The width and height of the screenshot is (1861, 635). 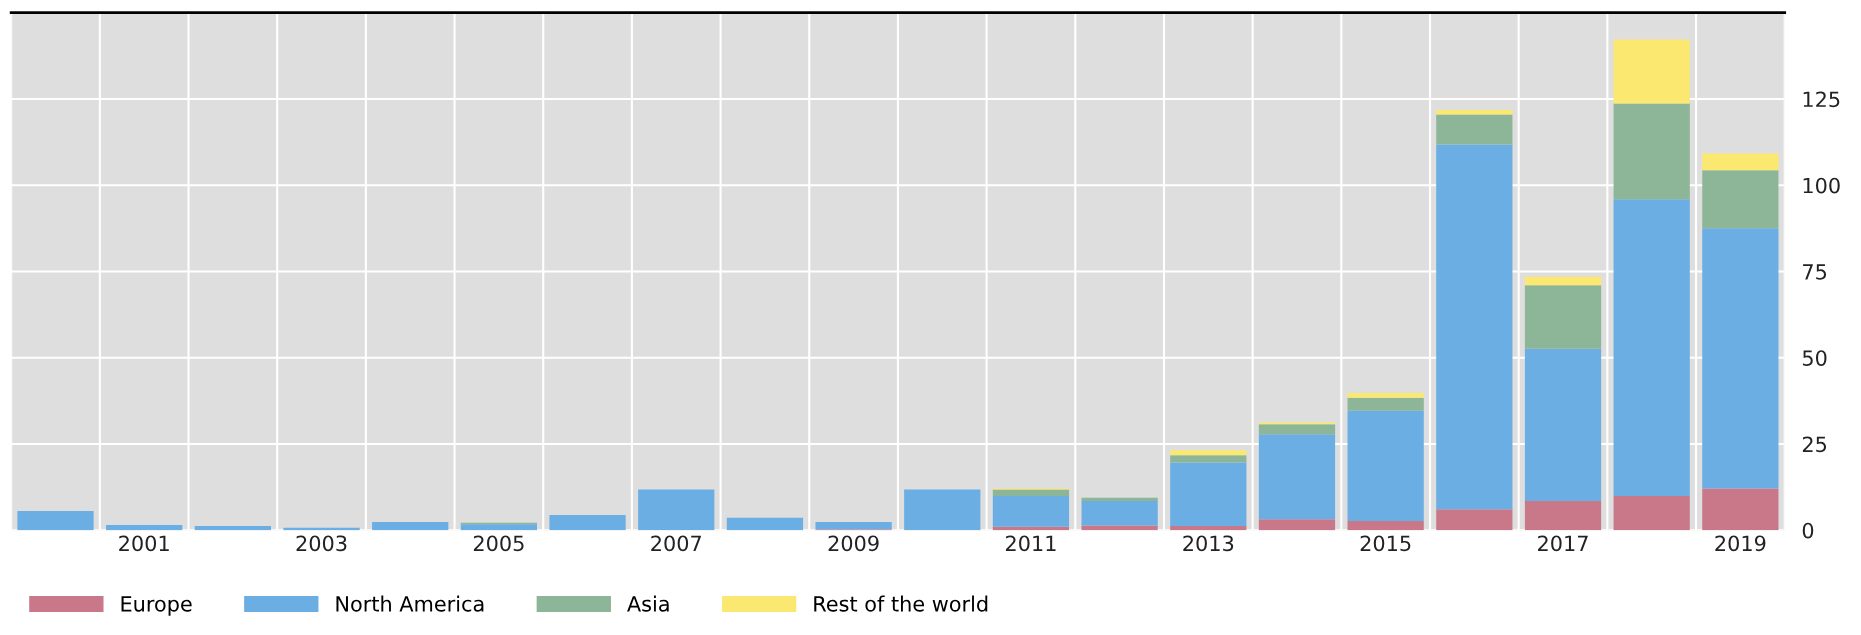 I want to click on x-tick-label: 2005, so click(x=498, y=543).